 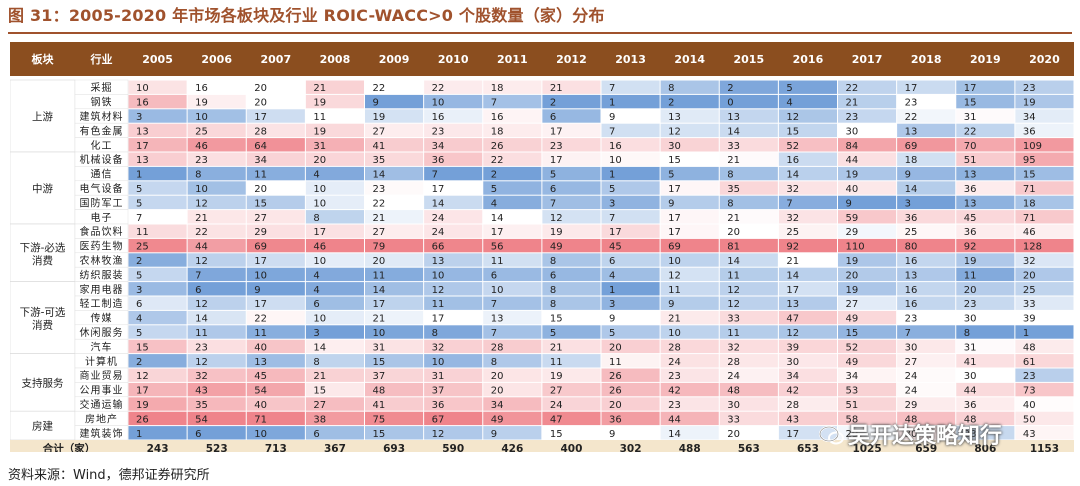 What do you see at coordinates (438, 189) in the screenshot?
I see `cell-value: 17` at bounding box center [438, 189].